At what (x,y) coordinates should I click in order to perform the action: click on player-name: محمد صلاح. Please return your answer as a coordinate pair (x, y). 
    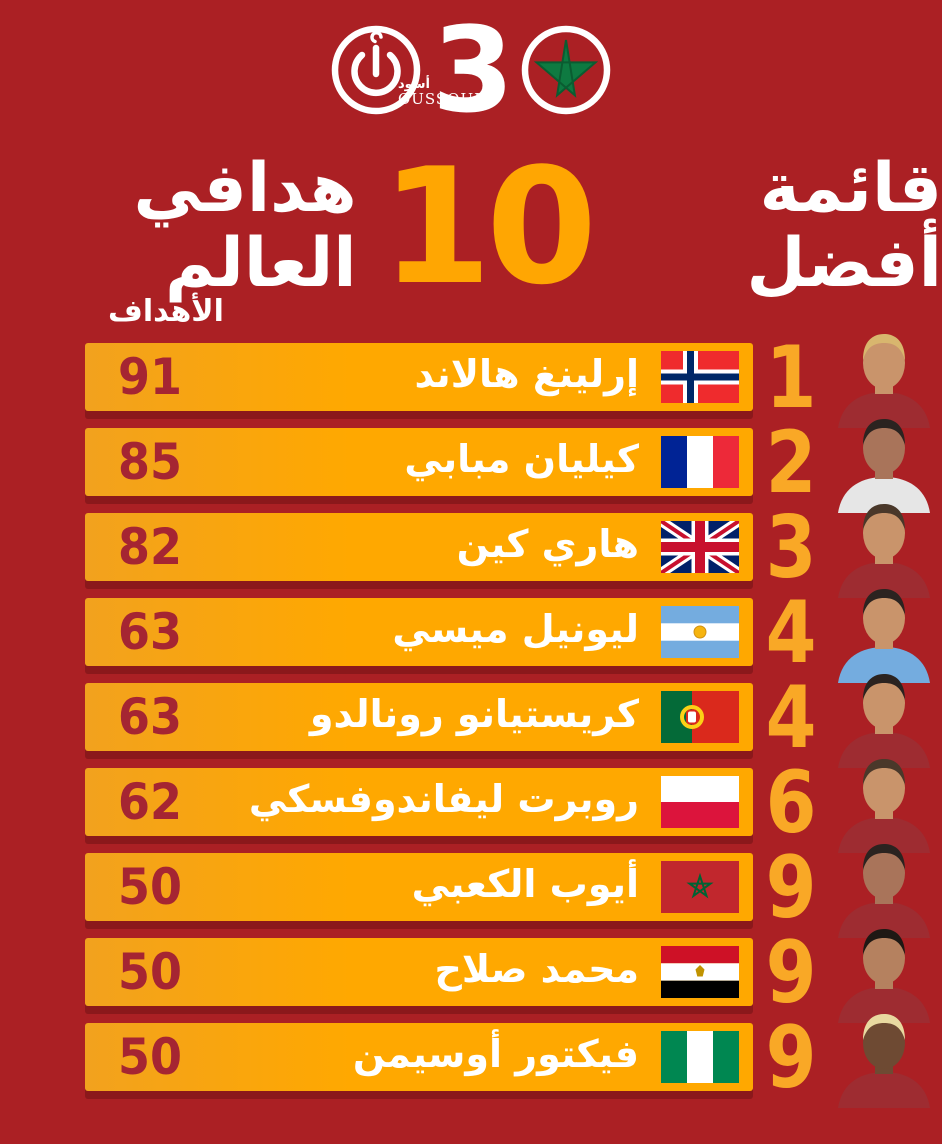
    Looking at the image, I should click on (536, 969).